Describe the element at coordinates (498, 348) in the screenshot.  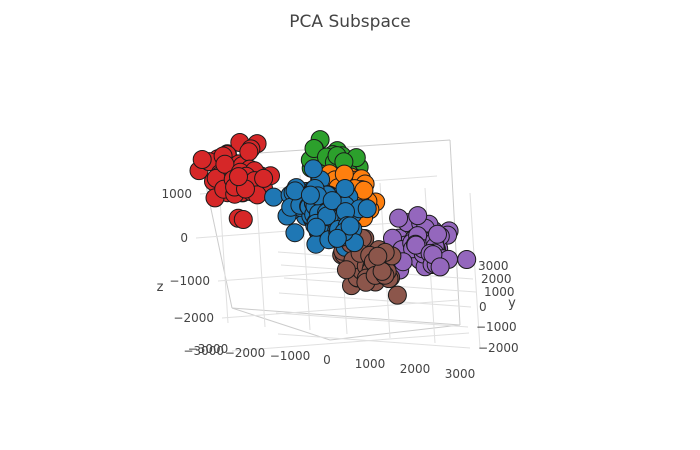
I see `y-tick-label: −2000` at that location.